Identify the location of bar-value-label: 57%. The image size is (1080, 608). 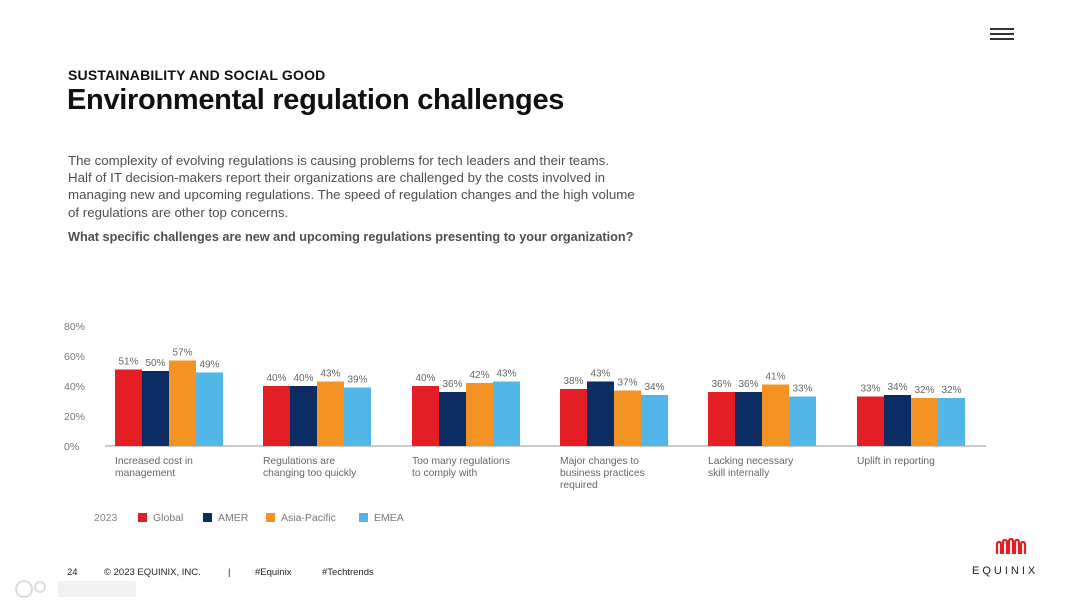
(182, 353).